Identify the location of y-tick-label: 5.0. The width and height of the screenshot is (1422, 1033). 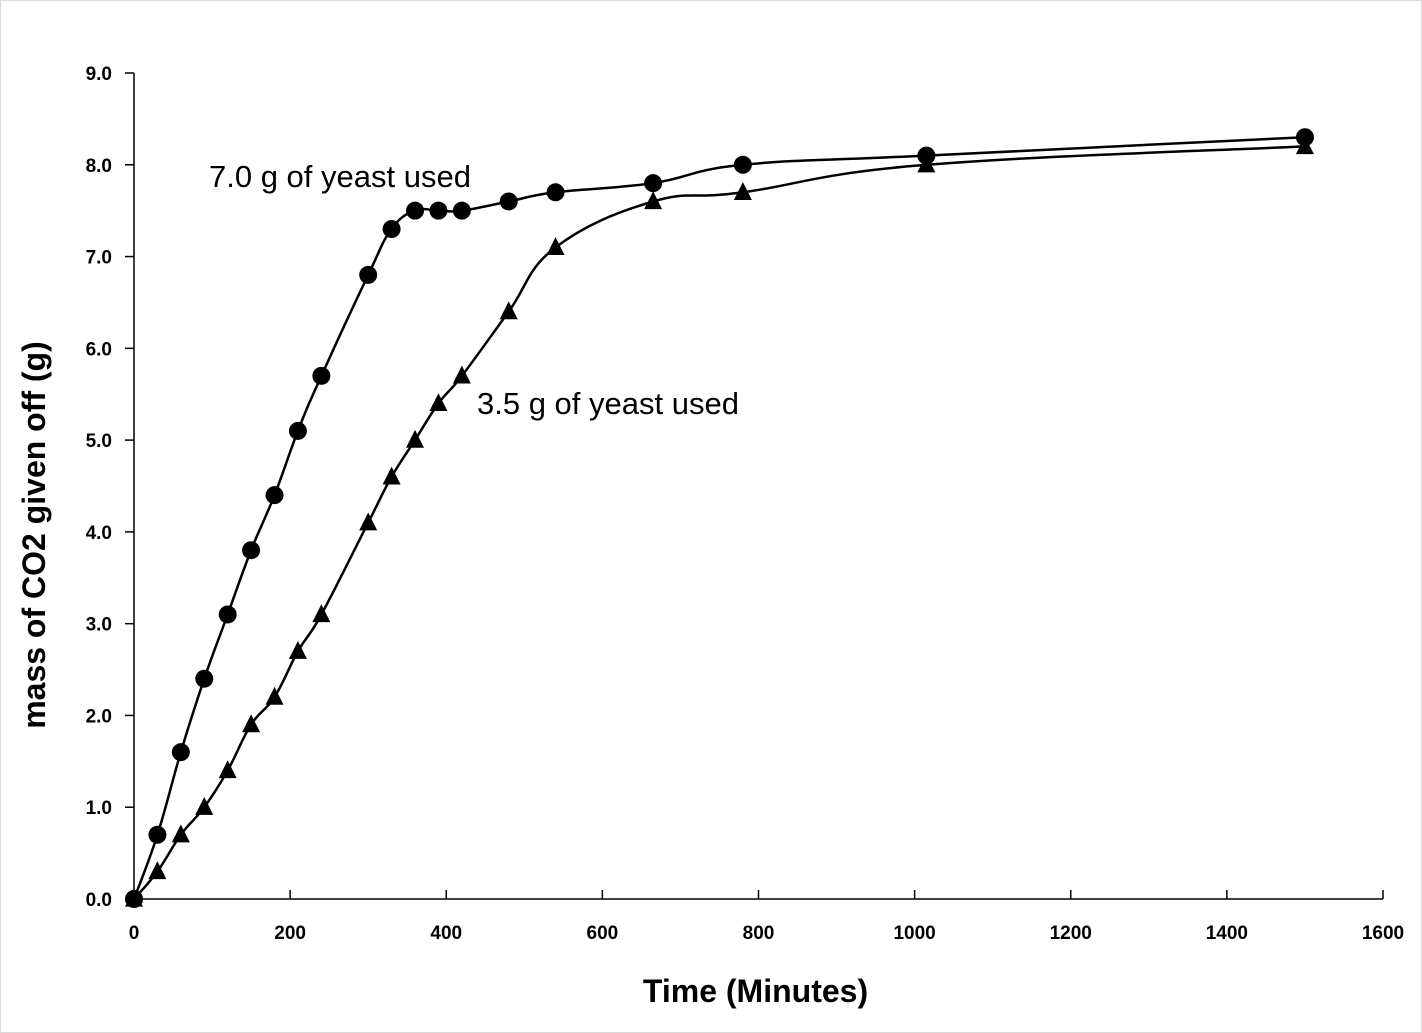
(99, 441).